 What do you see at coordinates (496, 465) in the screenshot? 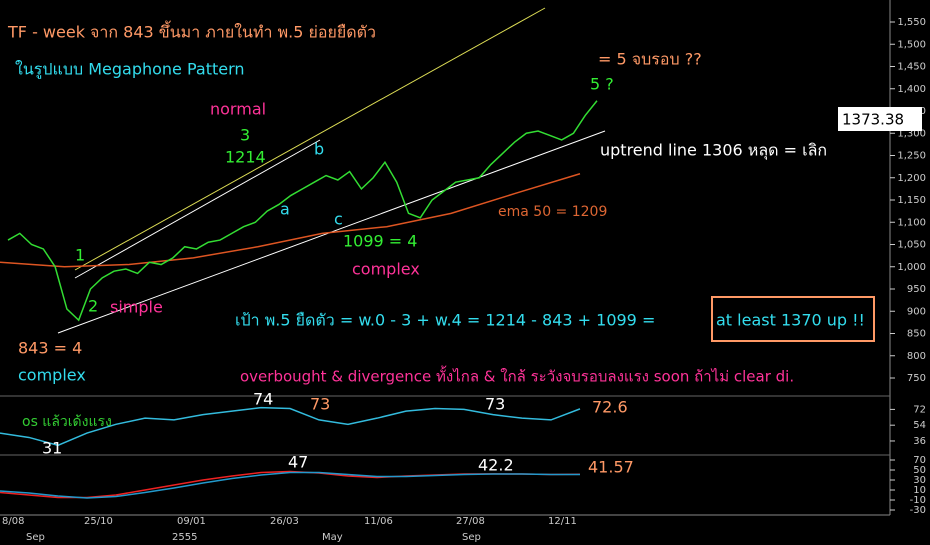
I see `annotation: 42.2` at bounding box center [496, 465].